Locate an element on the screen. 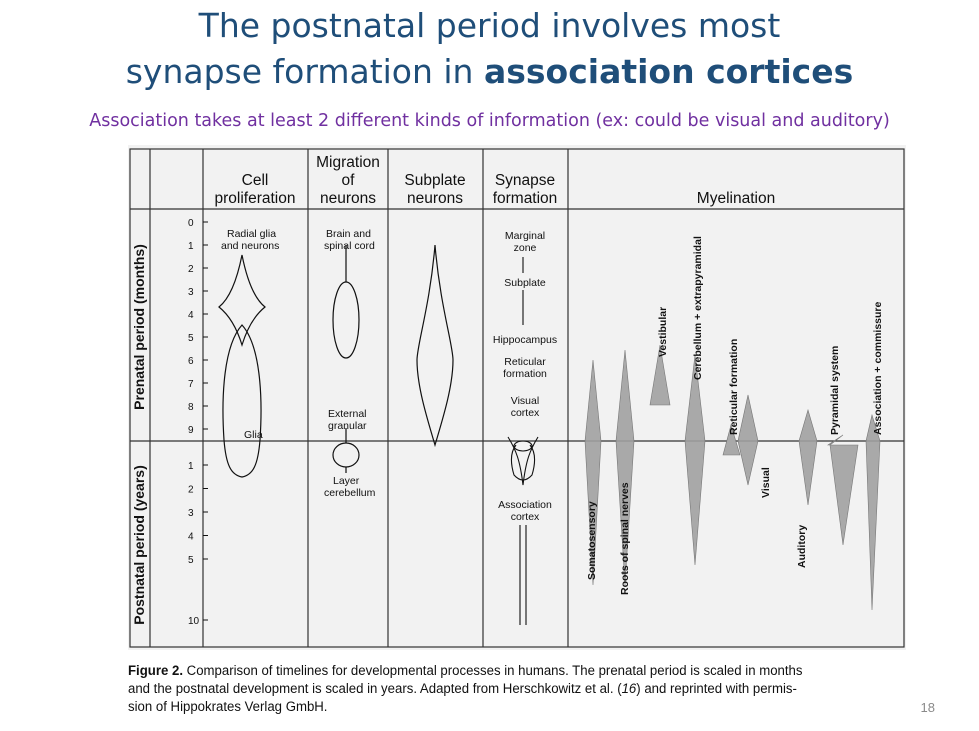 The height and width of the screenshot is (731, 979). label-reticular-formation: formation is located at coordinates (525, 374).